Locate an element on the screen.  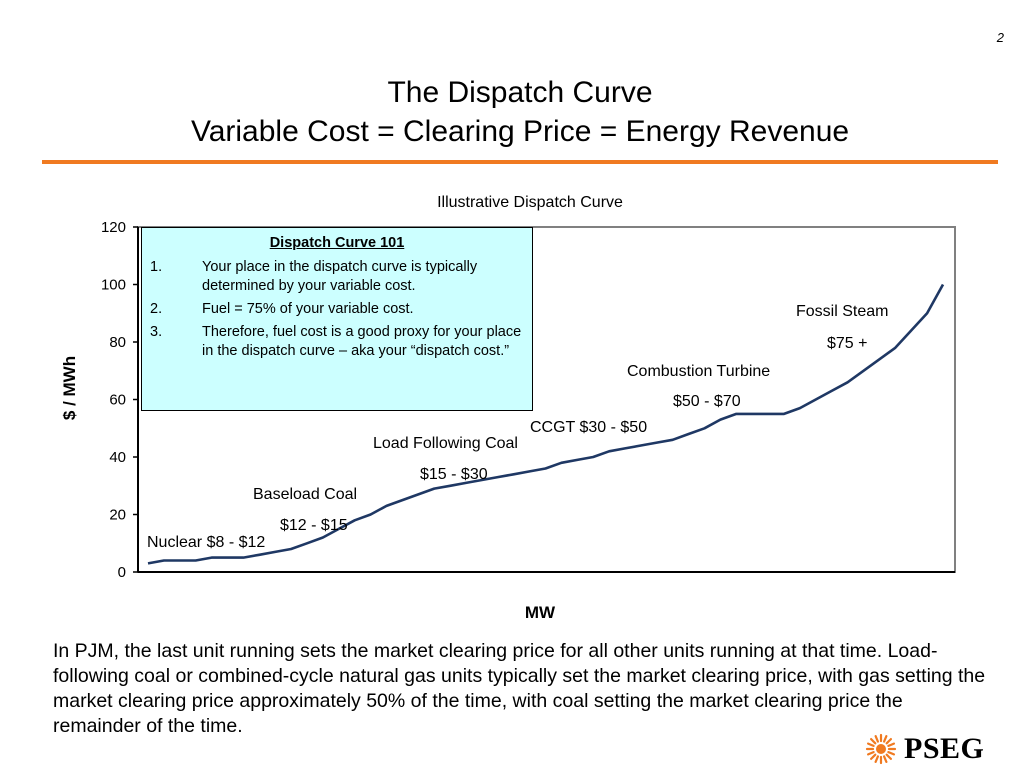
y-tick-label: 80 is located at coordinates (117, 342).